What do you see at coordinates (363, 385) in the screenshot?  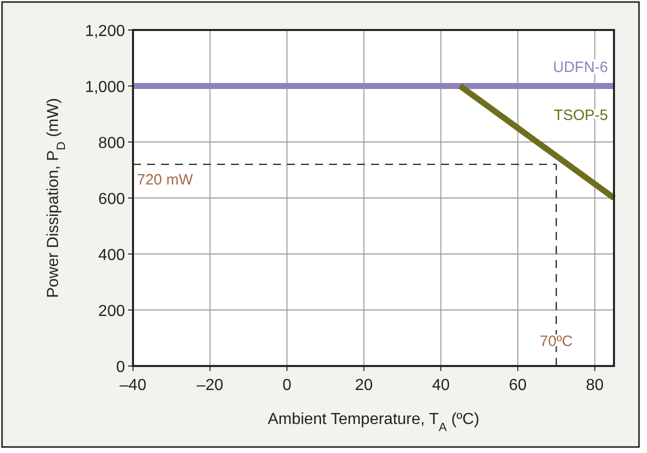 I see `x-tick-label: 20` at bounding box center [363, 385].